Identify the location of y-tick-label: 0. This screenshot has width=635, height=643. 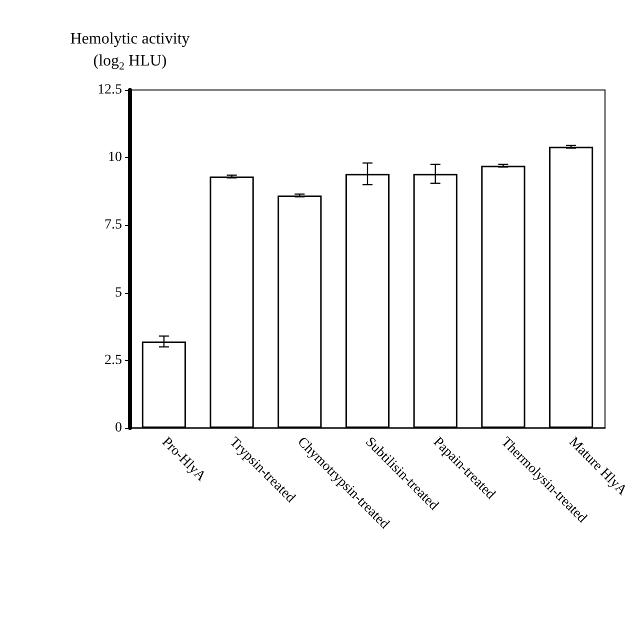
(118, 428).